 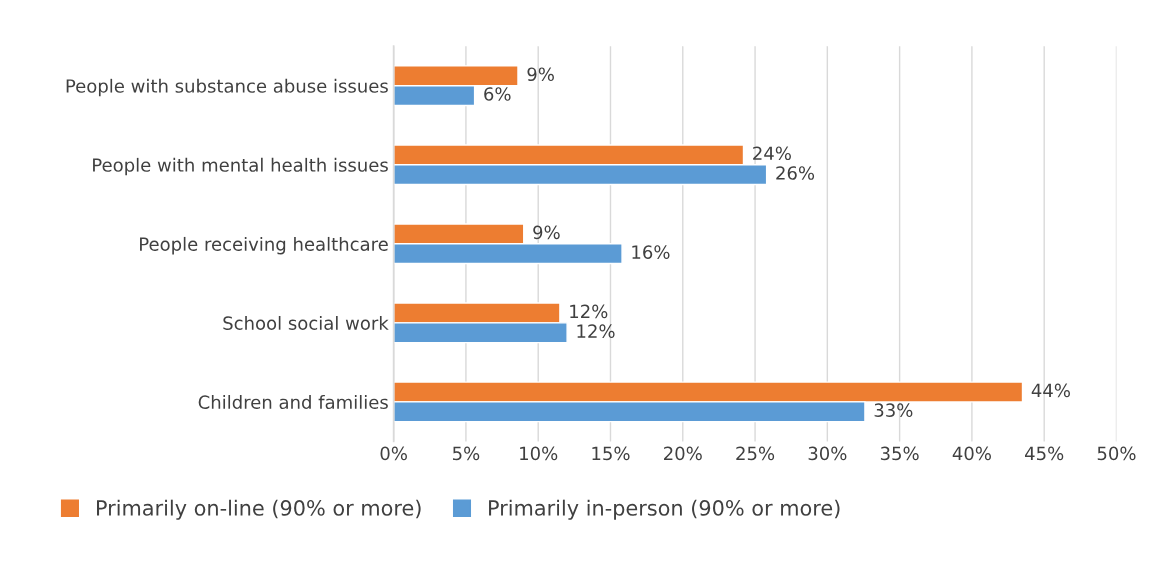 What do you see at coordinates (899, 453) in the screenshot?
I see `x-tick-label: 35%` at bounding box center [899, 453].